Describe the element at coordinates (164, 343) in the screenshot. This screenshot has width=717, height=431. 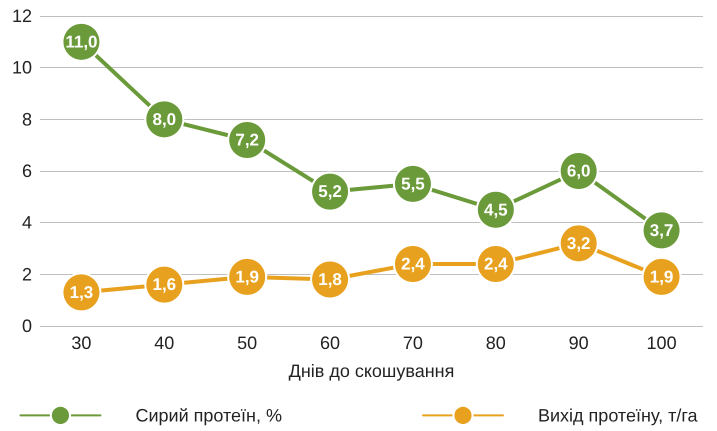
I see `x-tick-label: 40` at that location.